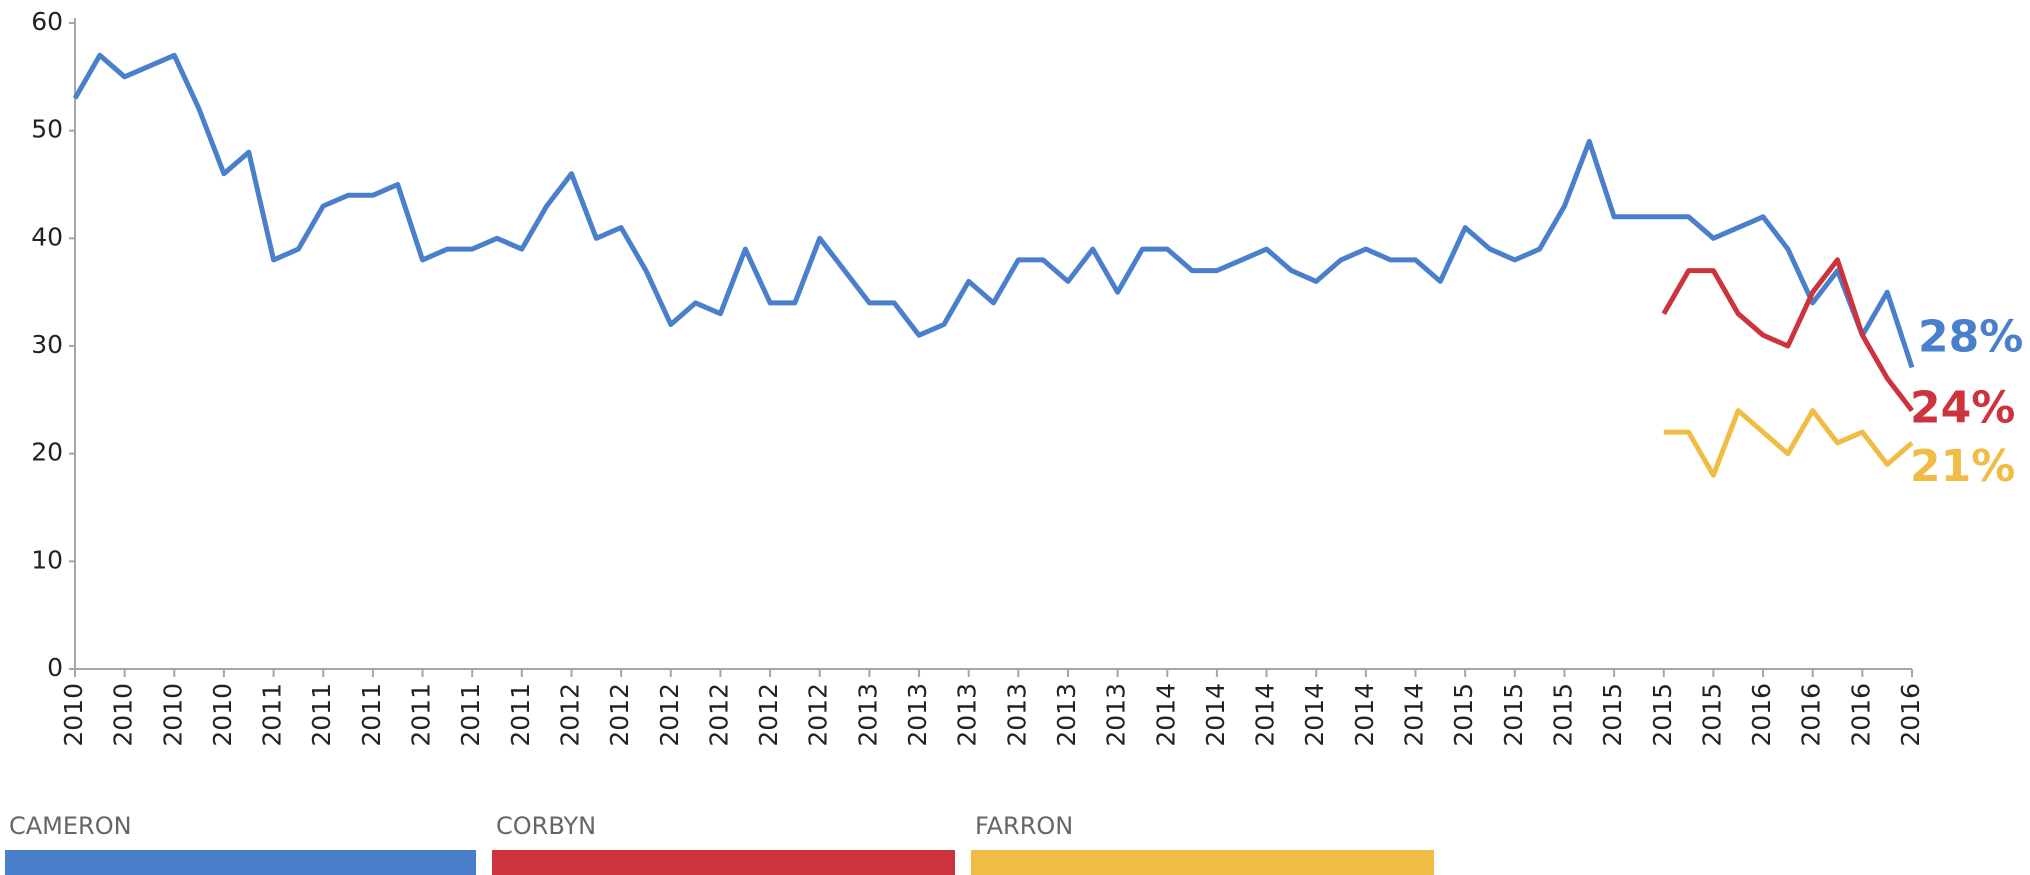 Image resolution: width=2030 pixels, height=875 pixels. What do you see at coordinates (1962, 466) in the screenshot?
I see `end-label: 21%` at bounding box center [1962, 466].